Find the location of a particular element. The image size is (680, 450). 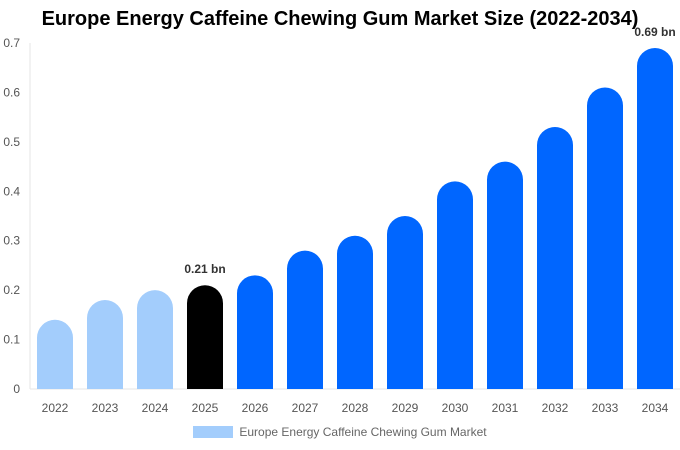

x-tick-label: 2033 is located at coordinates (605, 408).